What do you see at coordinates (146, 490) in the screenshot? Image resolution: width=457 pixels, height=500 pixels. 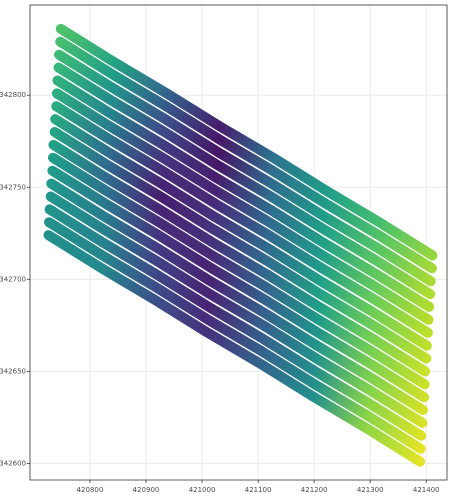 I see `x-tick-label: 420900` at bounding box center [146, 490].